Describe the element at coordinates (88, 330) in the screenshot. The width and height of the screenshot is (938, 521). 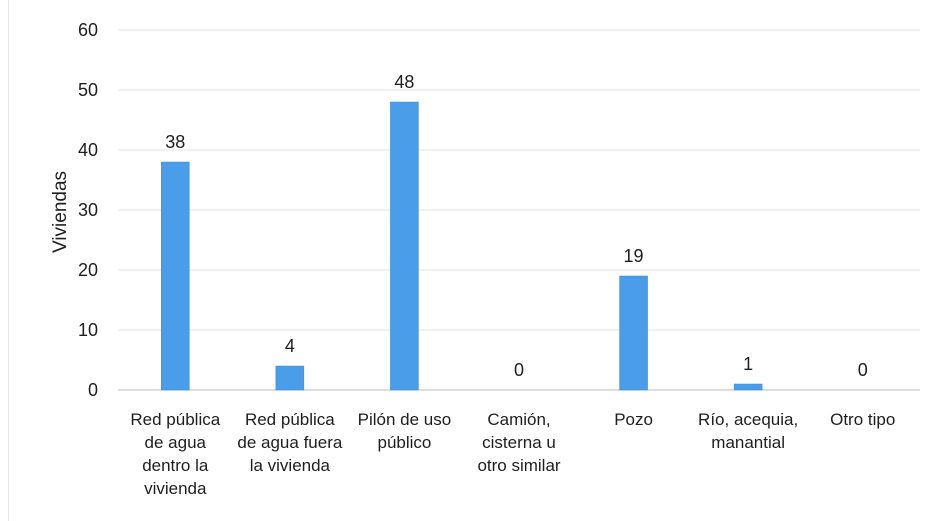
I see `y-tick-label: 10` at that location.